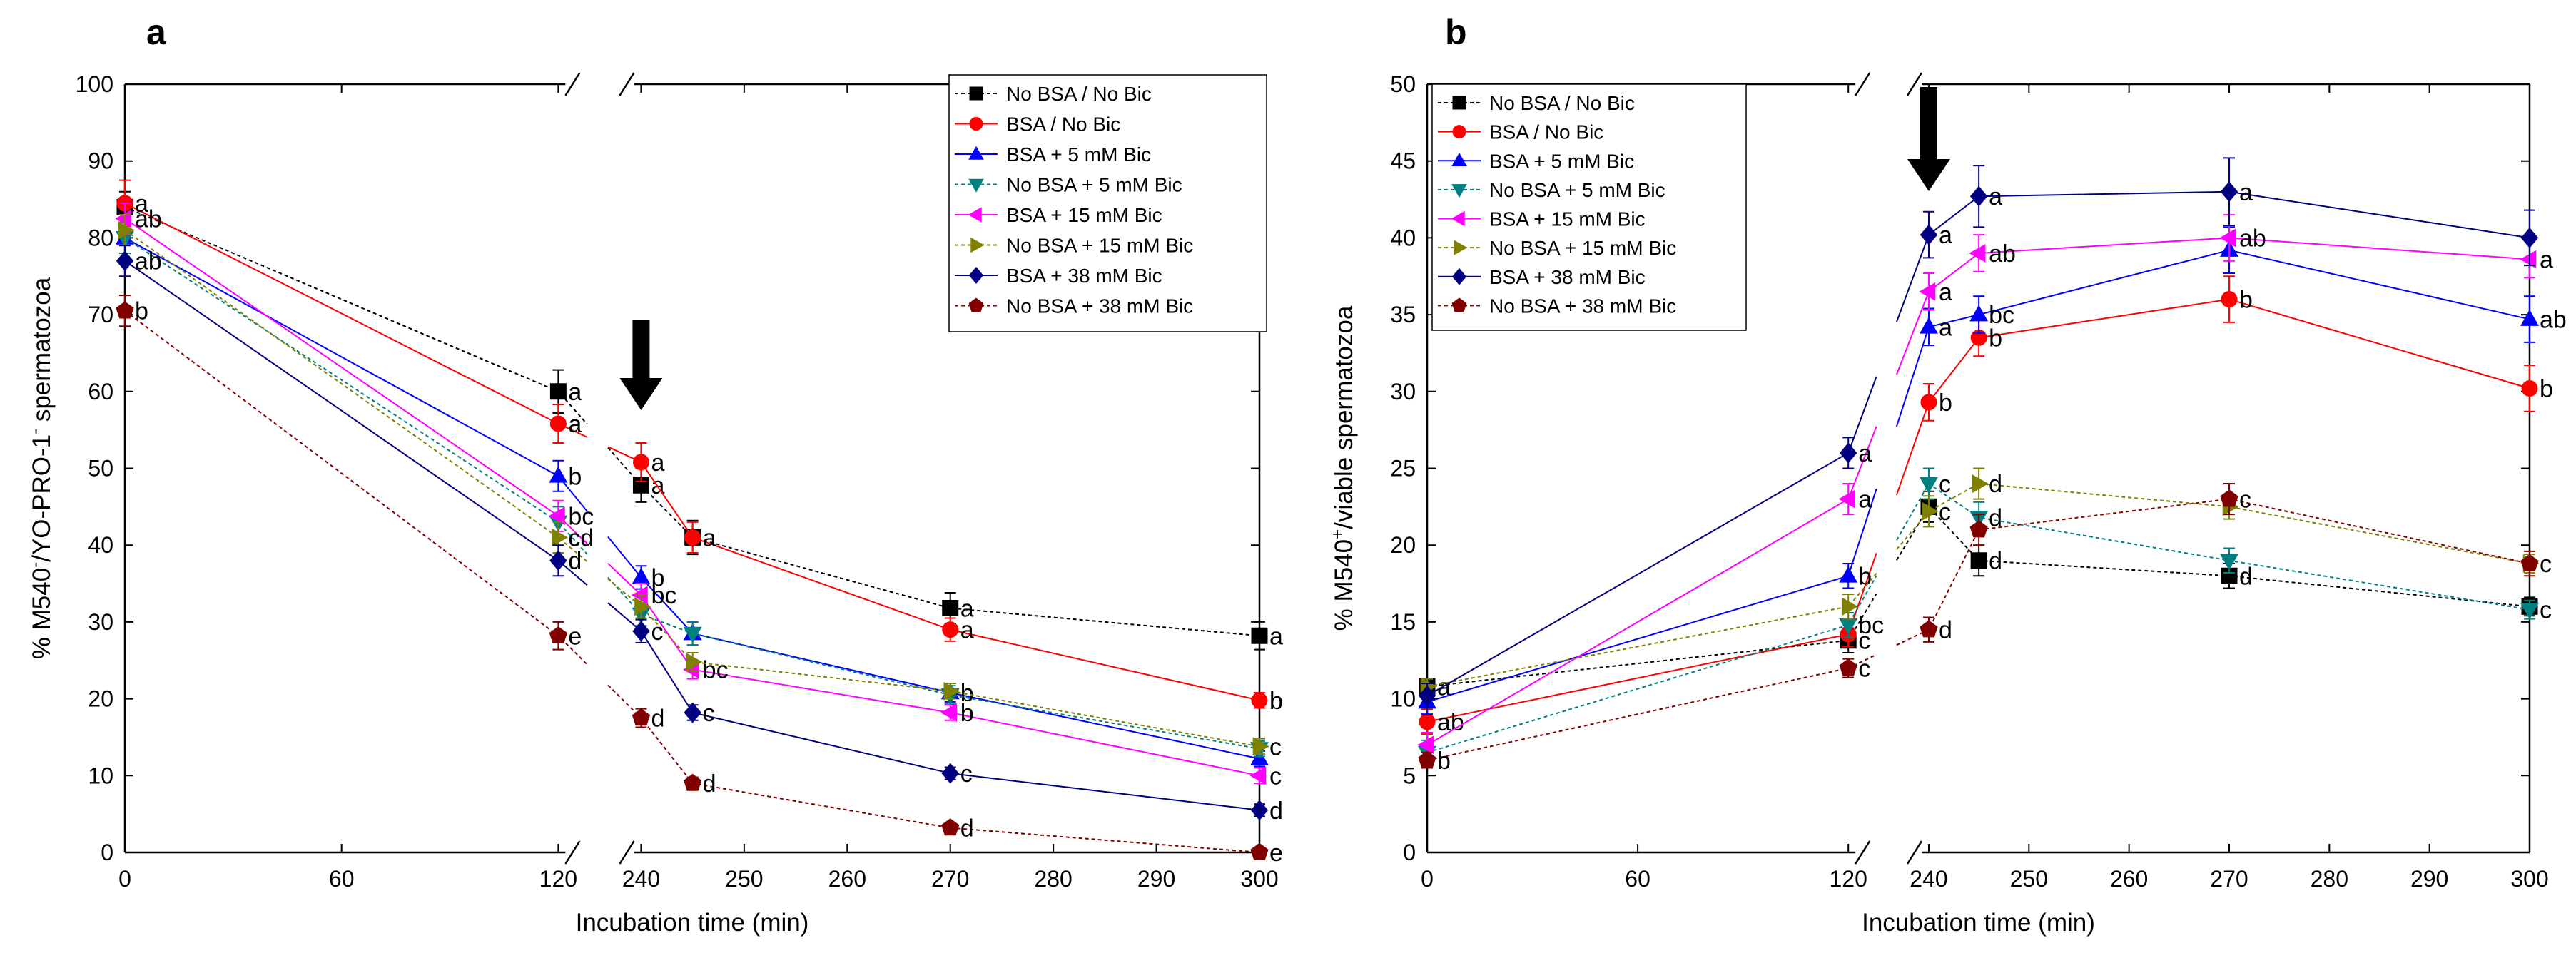  I want to click on legend-label: BSA + 38 mM Bic, so click(1084, 276).